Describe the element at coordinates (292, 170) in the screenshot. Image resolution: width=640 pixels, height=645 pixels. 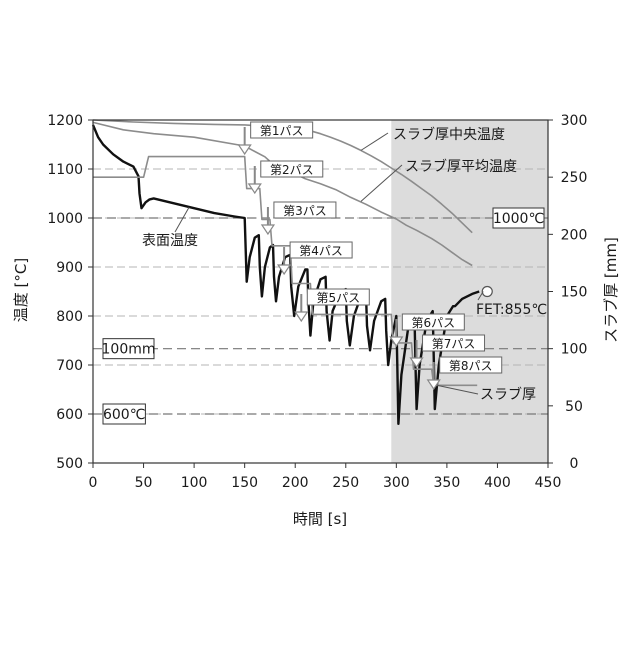
I see `pass-label: 第2パス` at that location.